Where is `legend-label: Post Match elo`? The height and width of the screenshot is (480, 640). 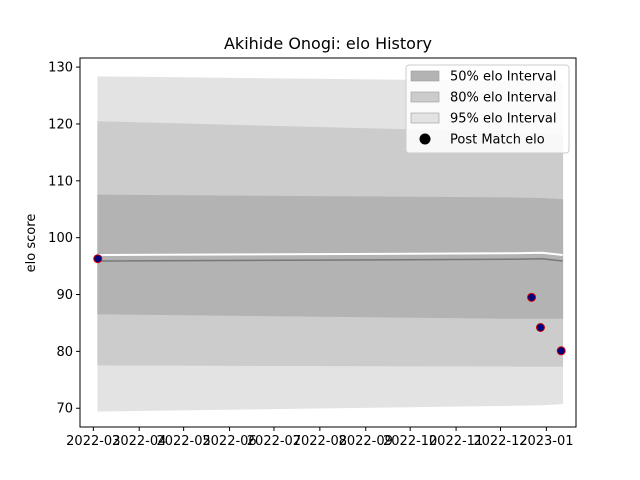 legend-label: Post Match elo is located at coordinates (497, 140).